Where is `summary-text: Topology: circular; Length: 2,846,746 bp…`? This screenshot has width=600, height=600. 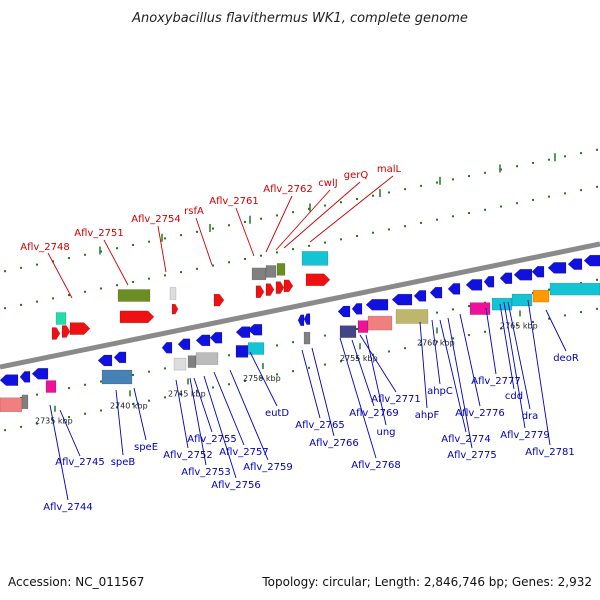 summary-text: Topology: circular; Length: 2,846,746 bp… is located at coordinates (426, 582).